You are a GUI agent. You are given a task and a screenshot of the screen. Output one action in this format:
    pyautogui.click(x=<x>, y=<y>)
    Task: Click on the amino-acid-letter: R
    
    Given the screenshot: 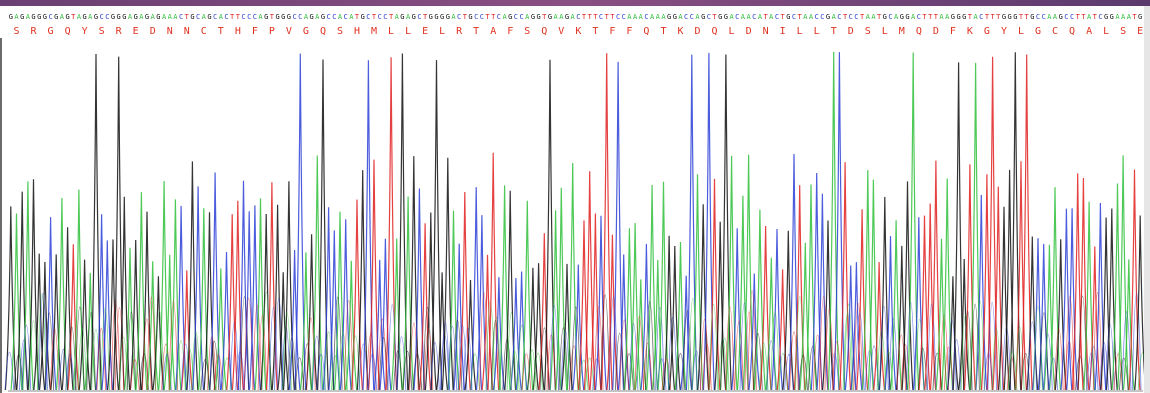 What is the action you would take?
    pyautogui.click(x=119, y=31)
    